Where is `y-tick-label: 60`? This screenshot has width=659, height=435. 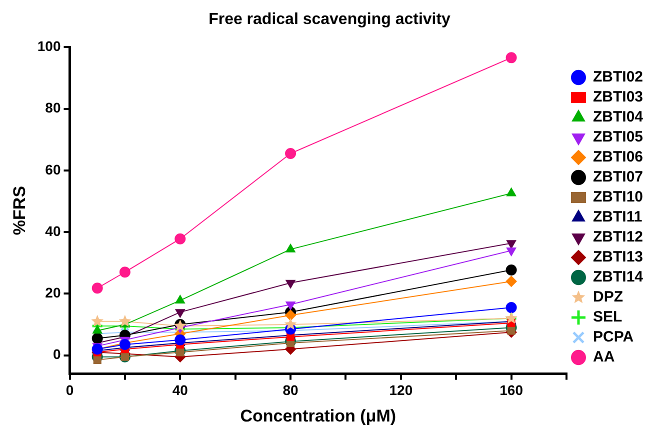 y-tick-label: 60 is located at coordinates (53, 169).